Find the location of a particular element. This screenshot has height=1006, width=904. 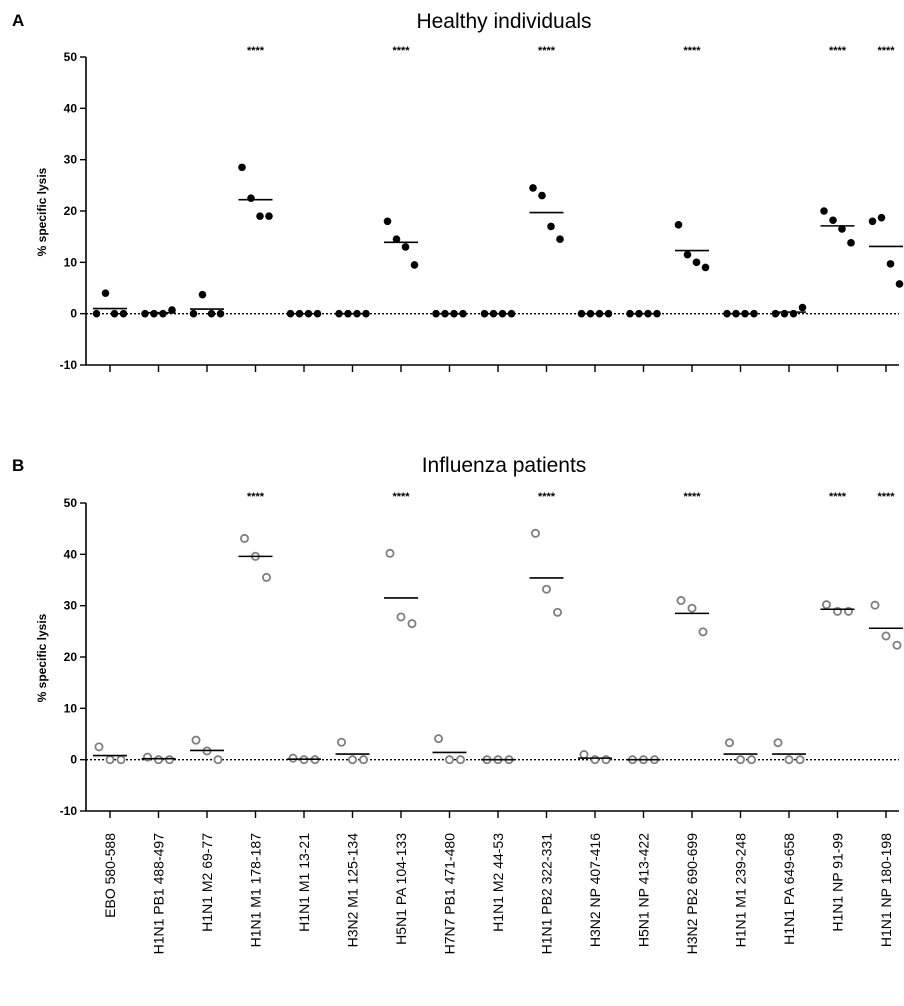

panel-b-title: Influenza patients is located at coordinates (504, 465).